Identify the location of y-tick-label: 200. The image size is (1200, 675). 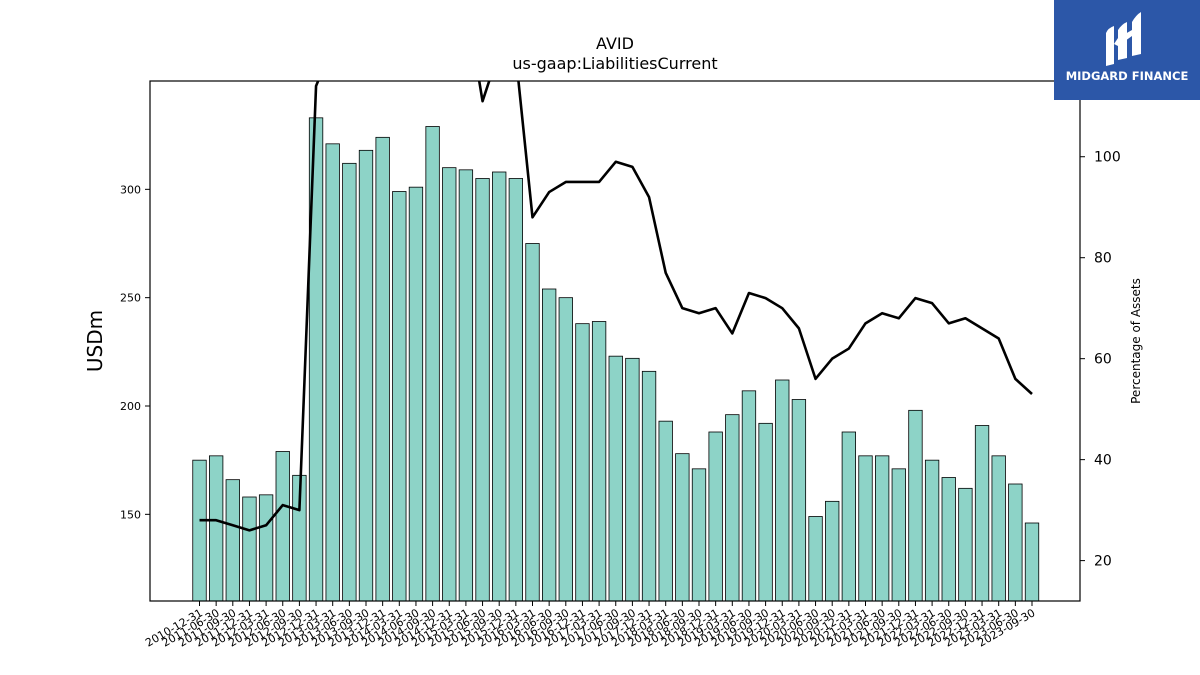
(130, 406).